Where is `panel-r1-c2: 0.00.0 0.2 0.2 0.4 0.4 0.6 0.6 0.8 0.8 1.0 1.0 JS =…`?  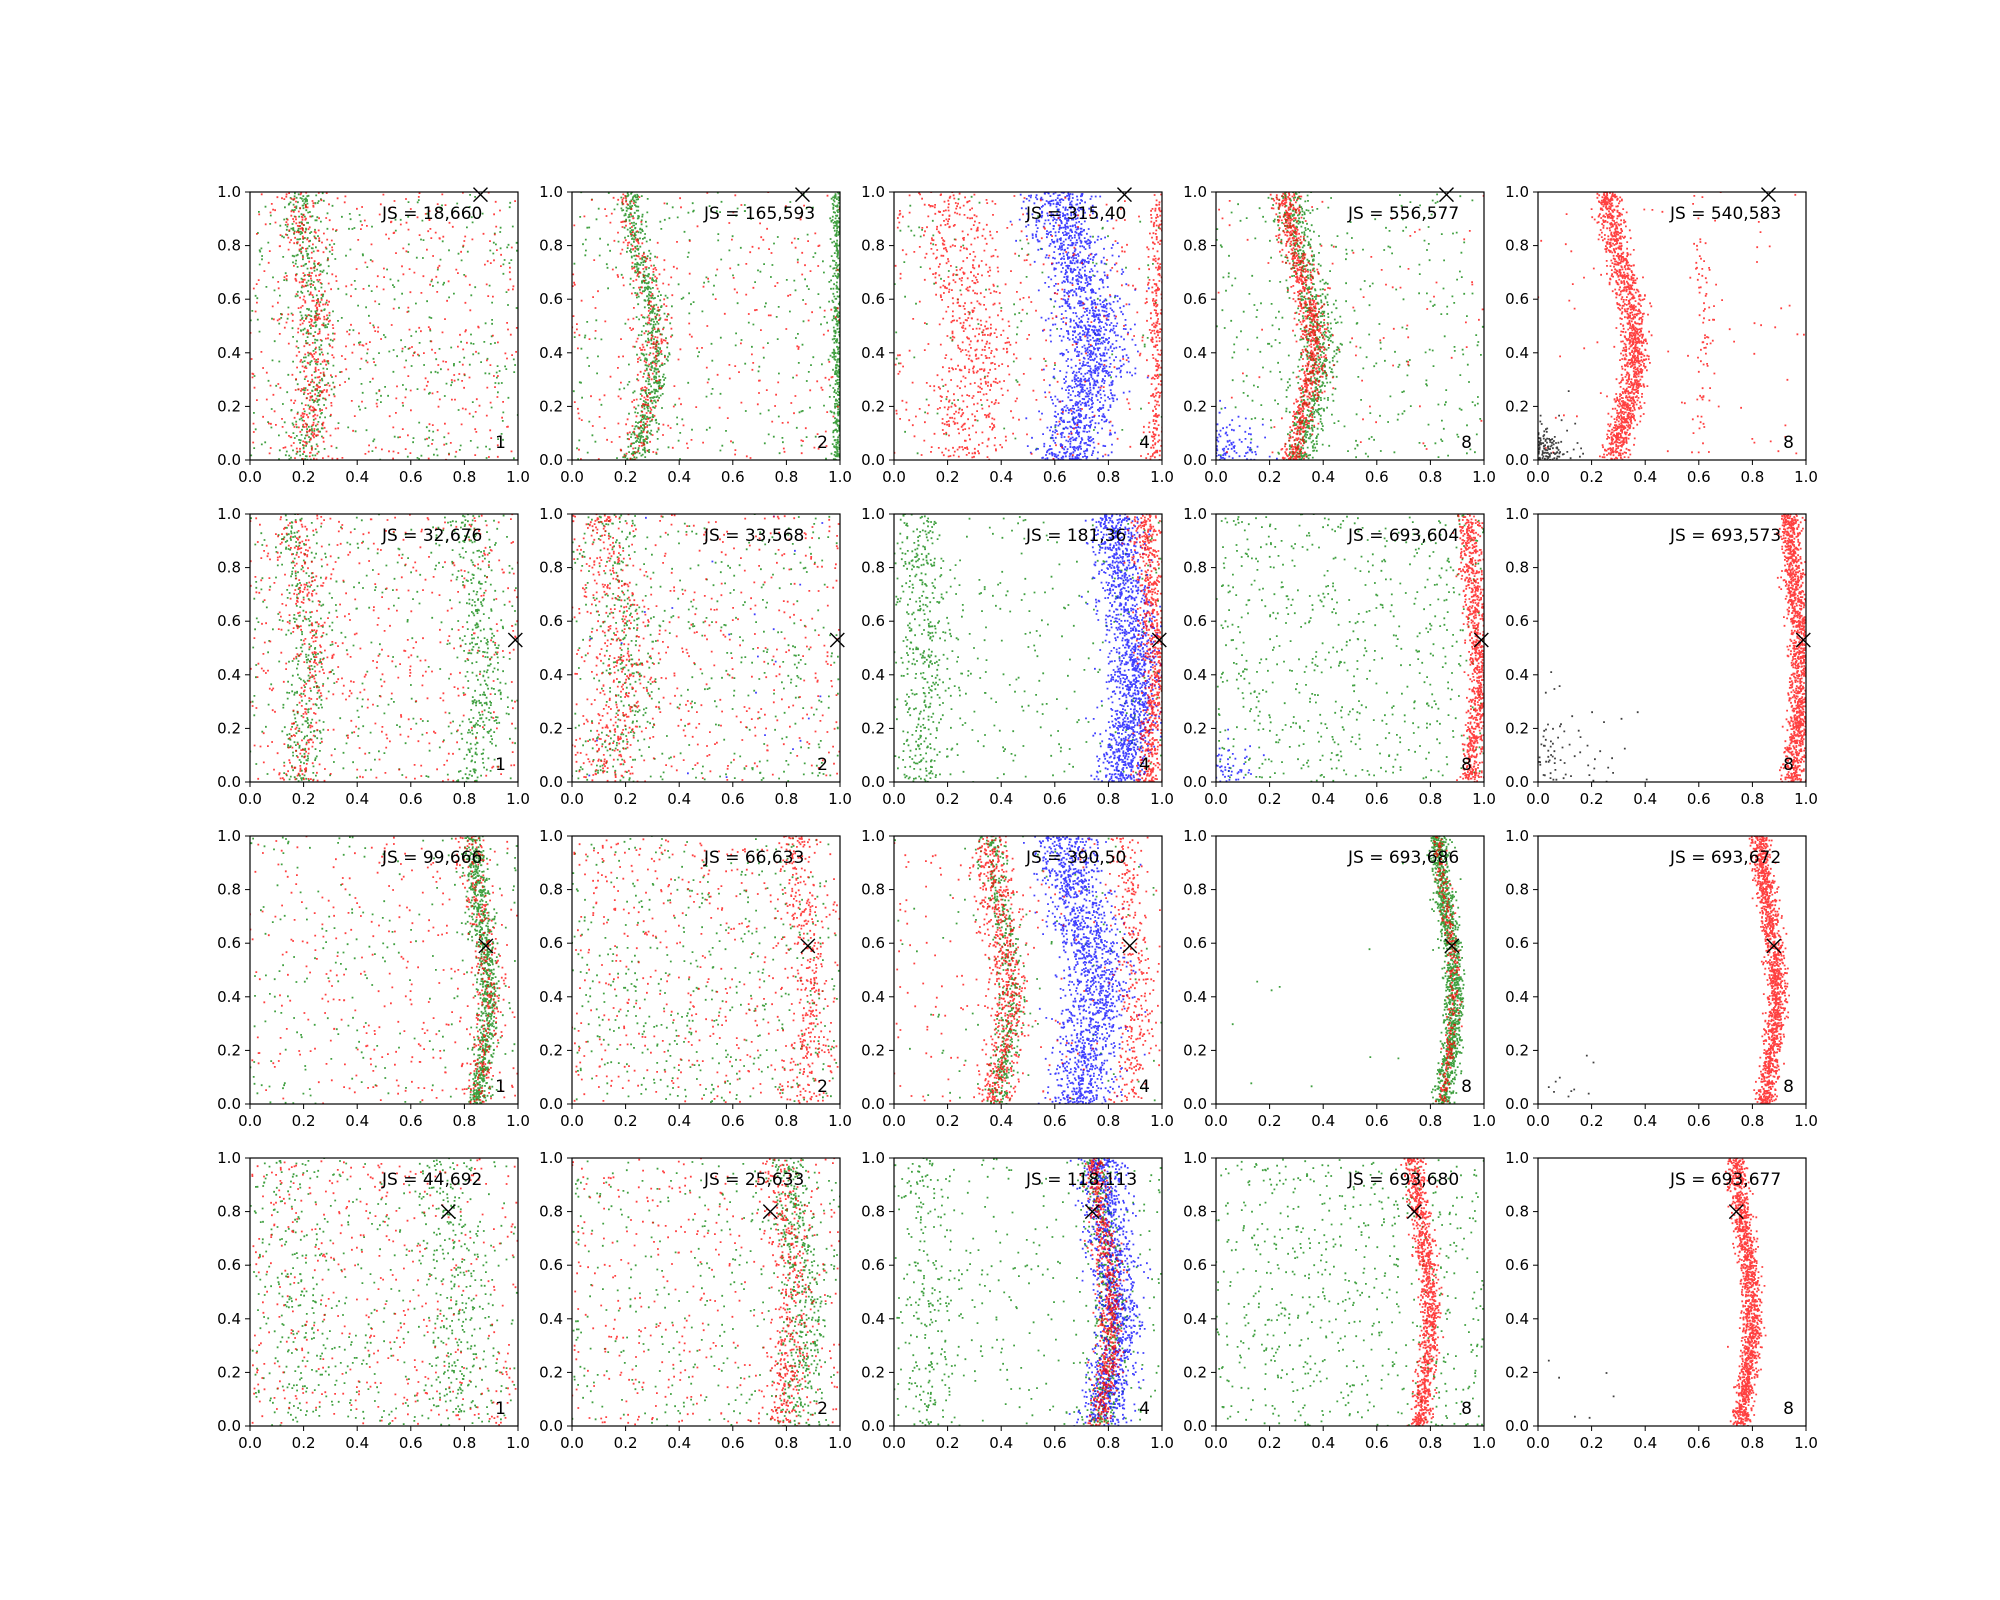
panel-r1-c2: 0.00.0 0.2 0.2 0.4 0.4 0.6 0.6 0.8 0.8 1.0 1.0 JS =… is located at coordinates (695, 334).